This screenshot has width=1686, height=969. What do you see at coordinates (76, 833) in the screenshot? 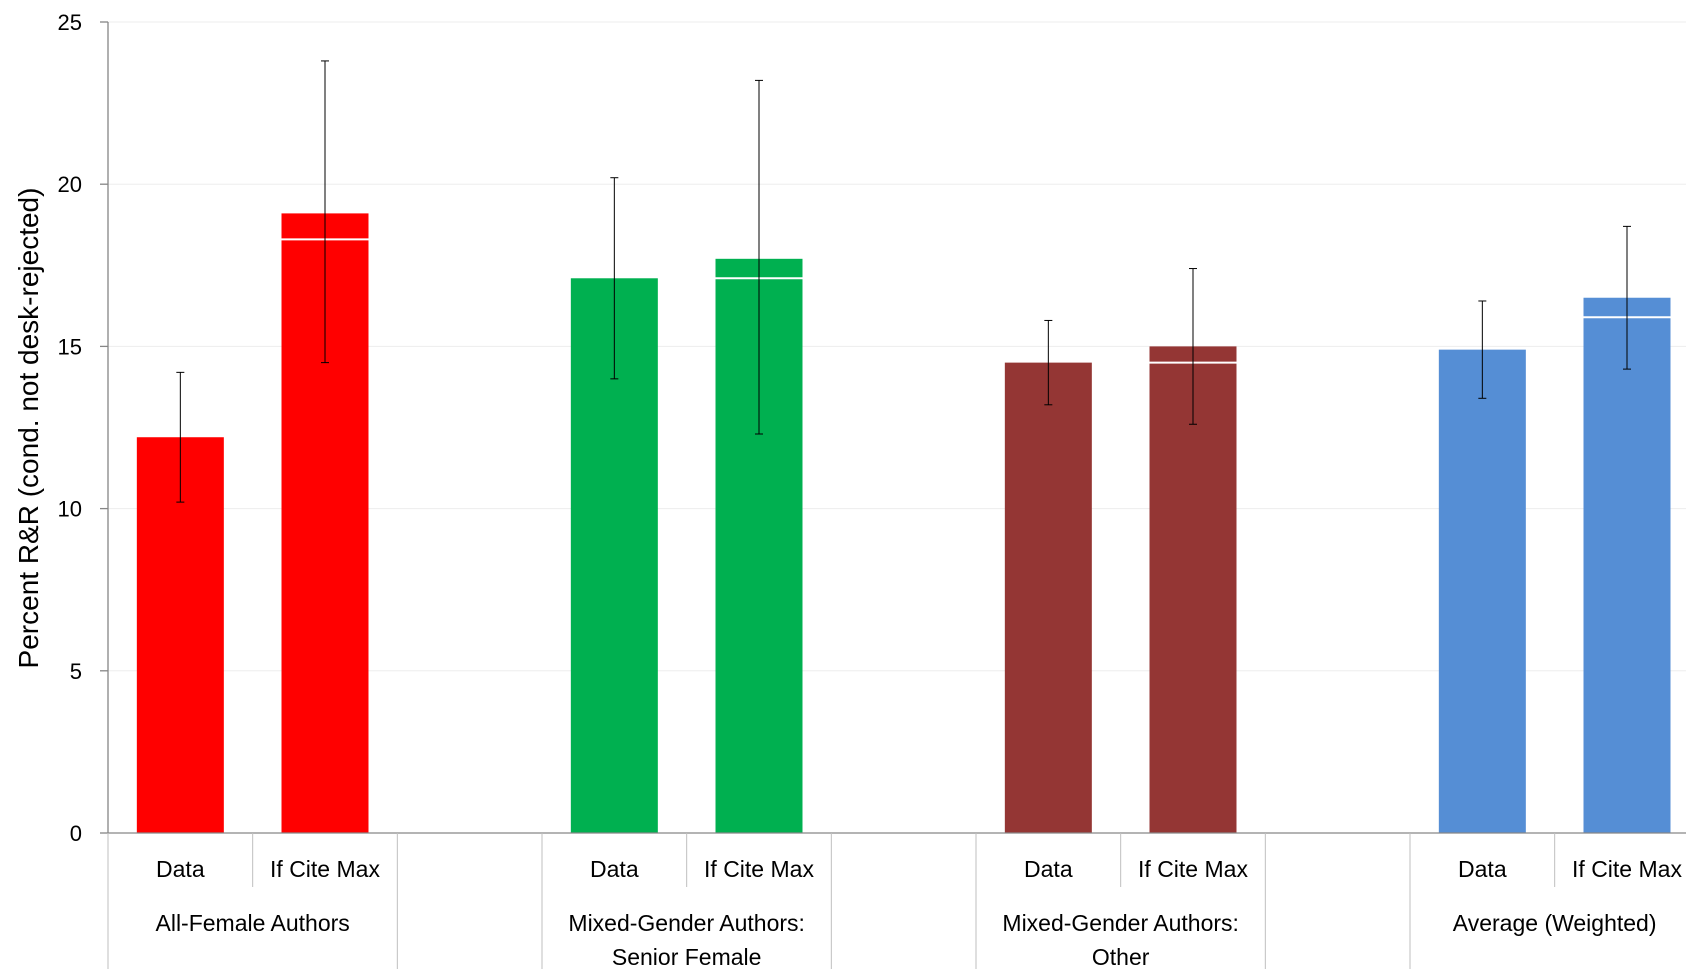
I see `y-tick-label: 0` at bounding box center [76, 833].